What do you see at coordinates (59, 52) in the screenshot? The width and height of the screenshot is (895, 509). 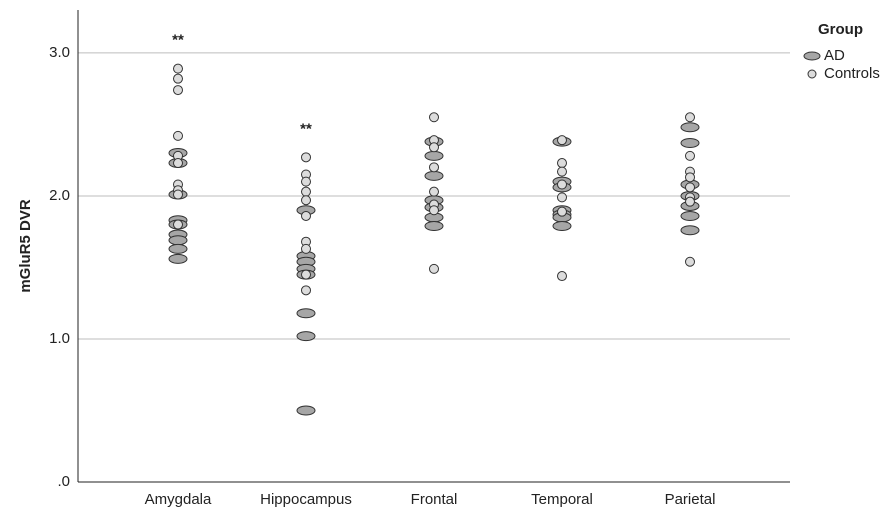 I see `y-tick-label: 3.0` at bounding box center [59, 52].